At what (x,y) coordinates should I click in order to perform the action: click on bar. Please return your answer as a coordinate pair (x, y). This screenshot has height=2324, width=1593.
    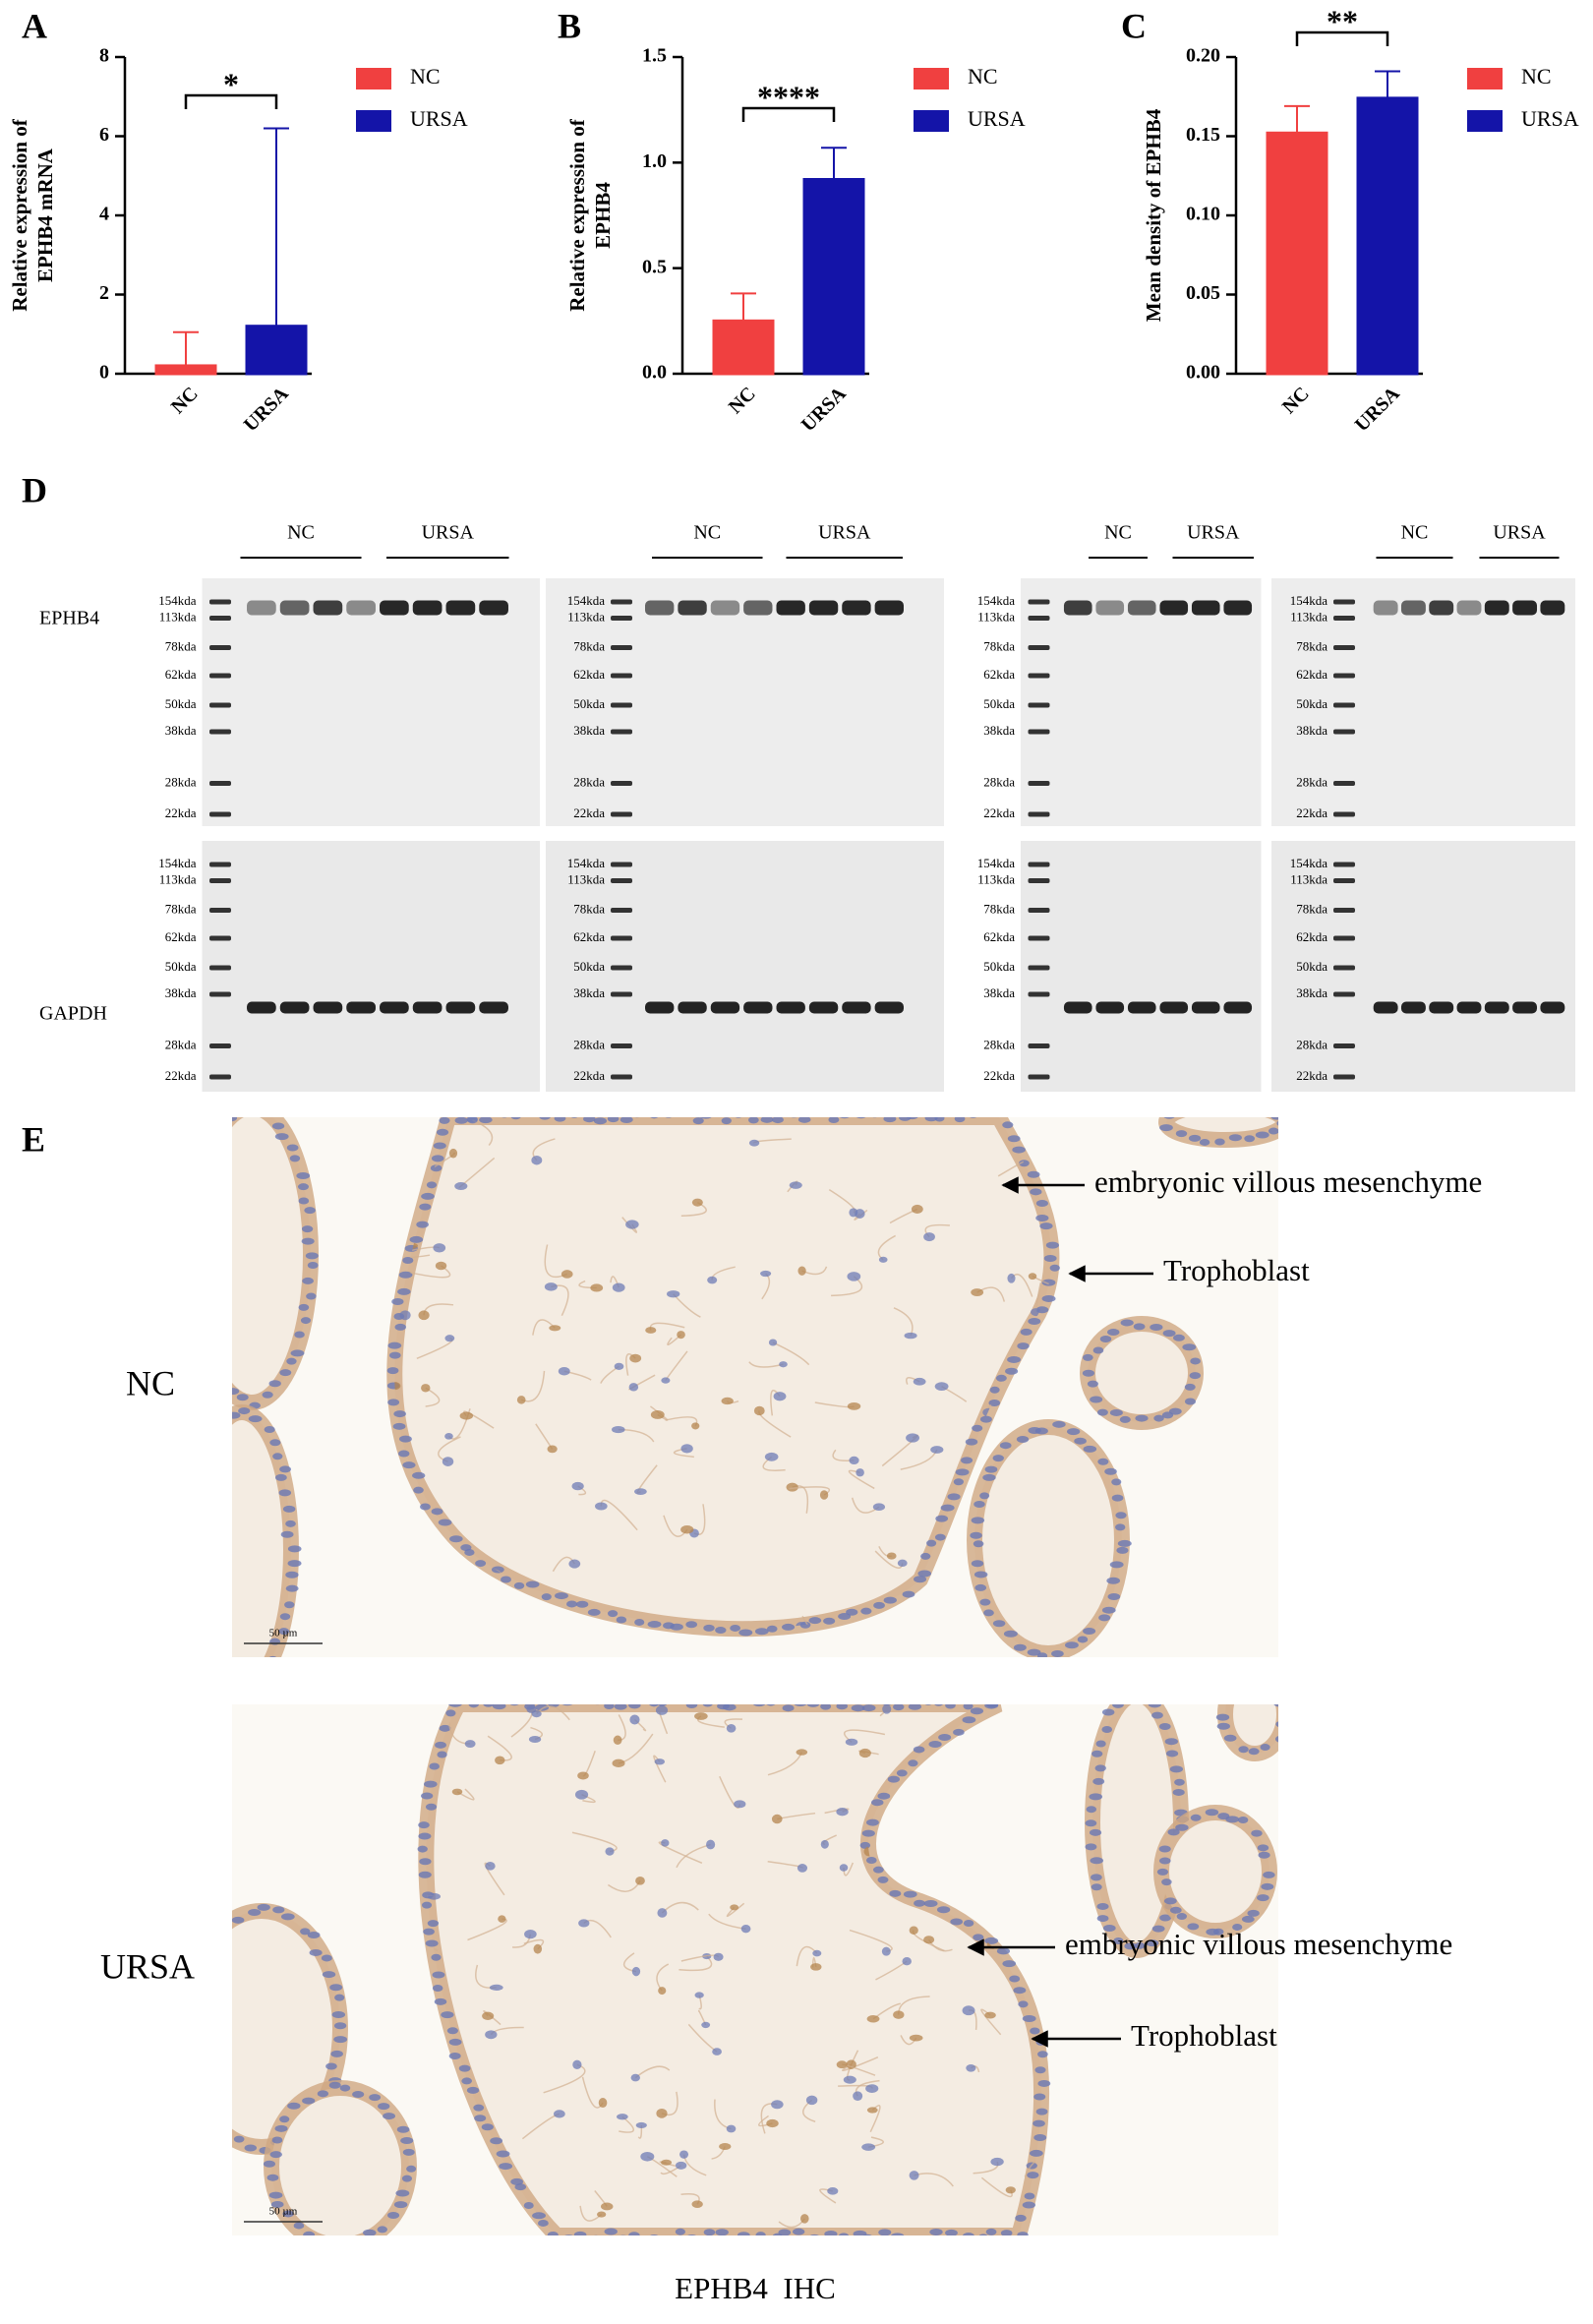
    Looking at the image, I should click on (276, 350).